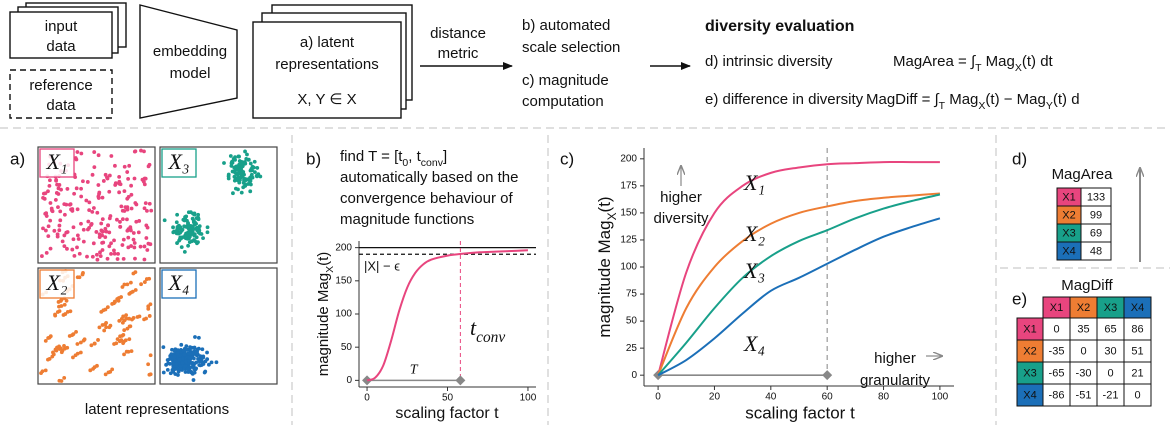 The image size is (1170, 429). What do you see at coordinates (190, 51) in the screenshot?
I see `model-label: embedding` at bounding box center [190, 51].